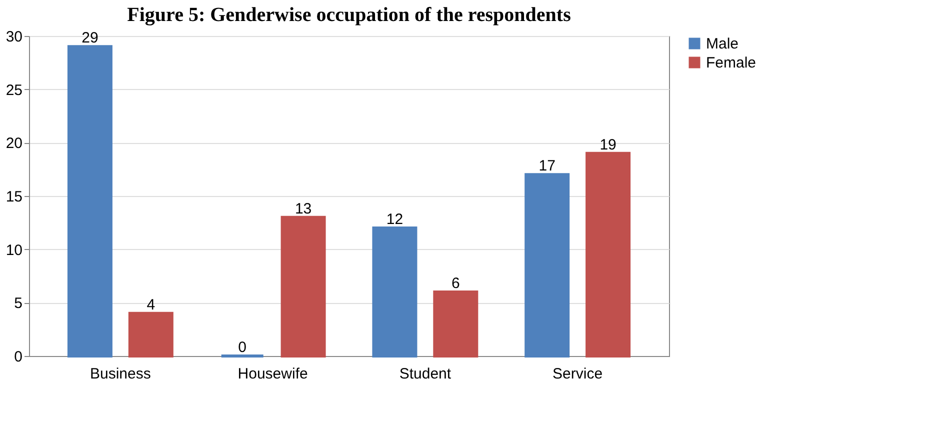  Describe the element at coordinates (14, 143) in the screenshot. I see `y-tick-label: 20` at that location.